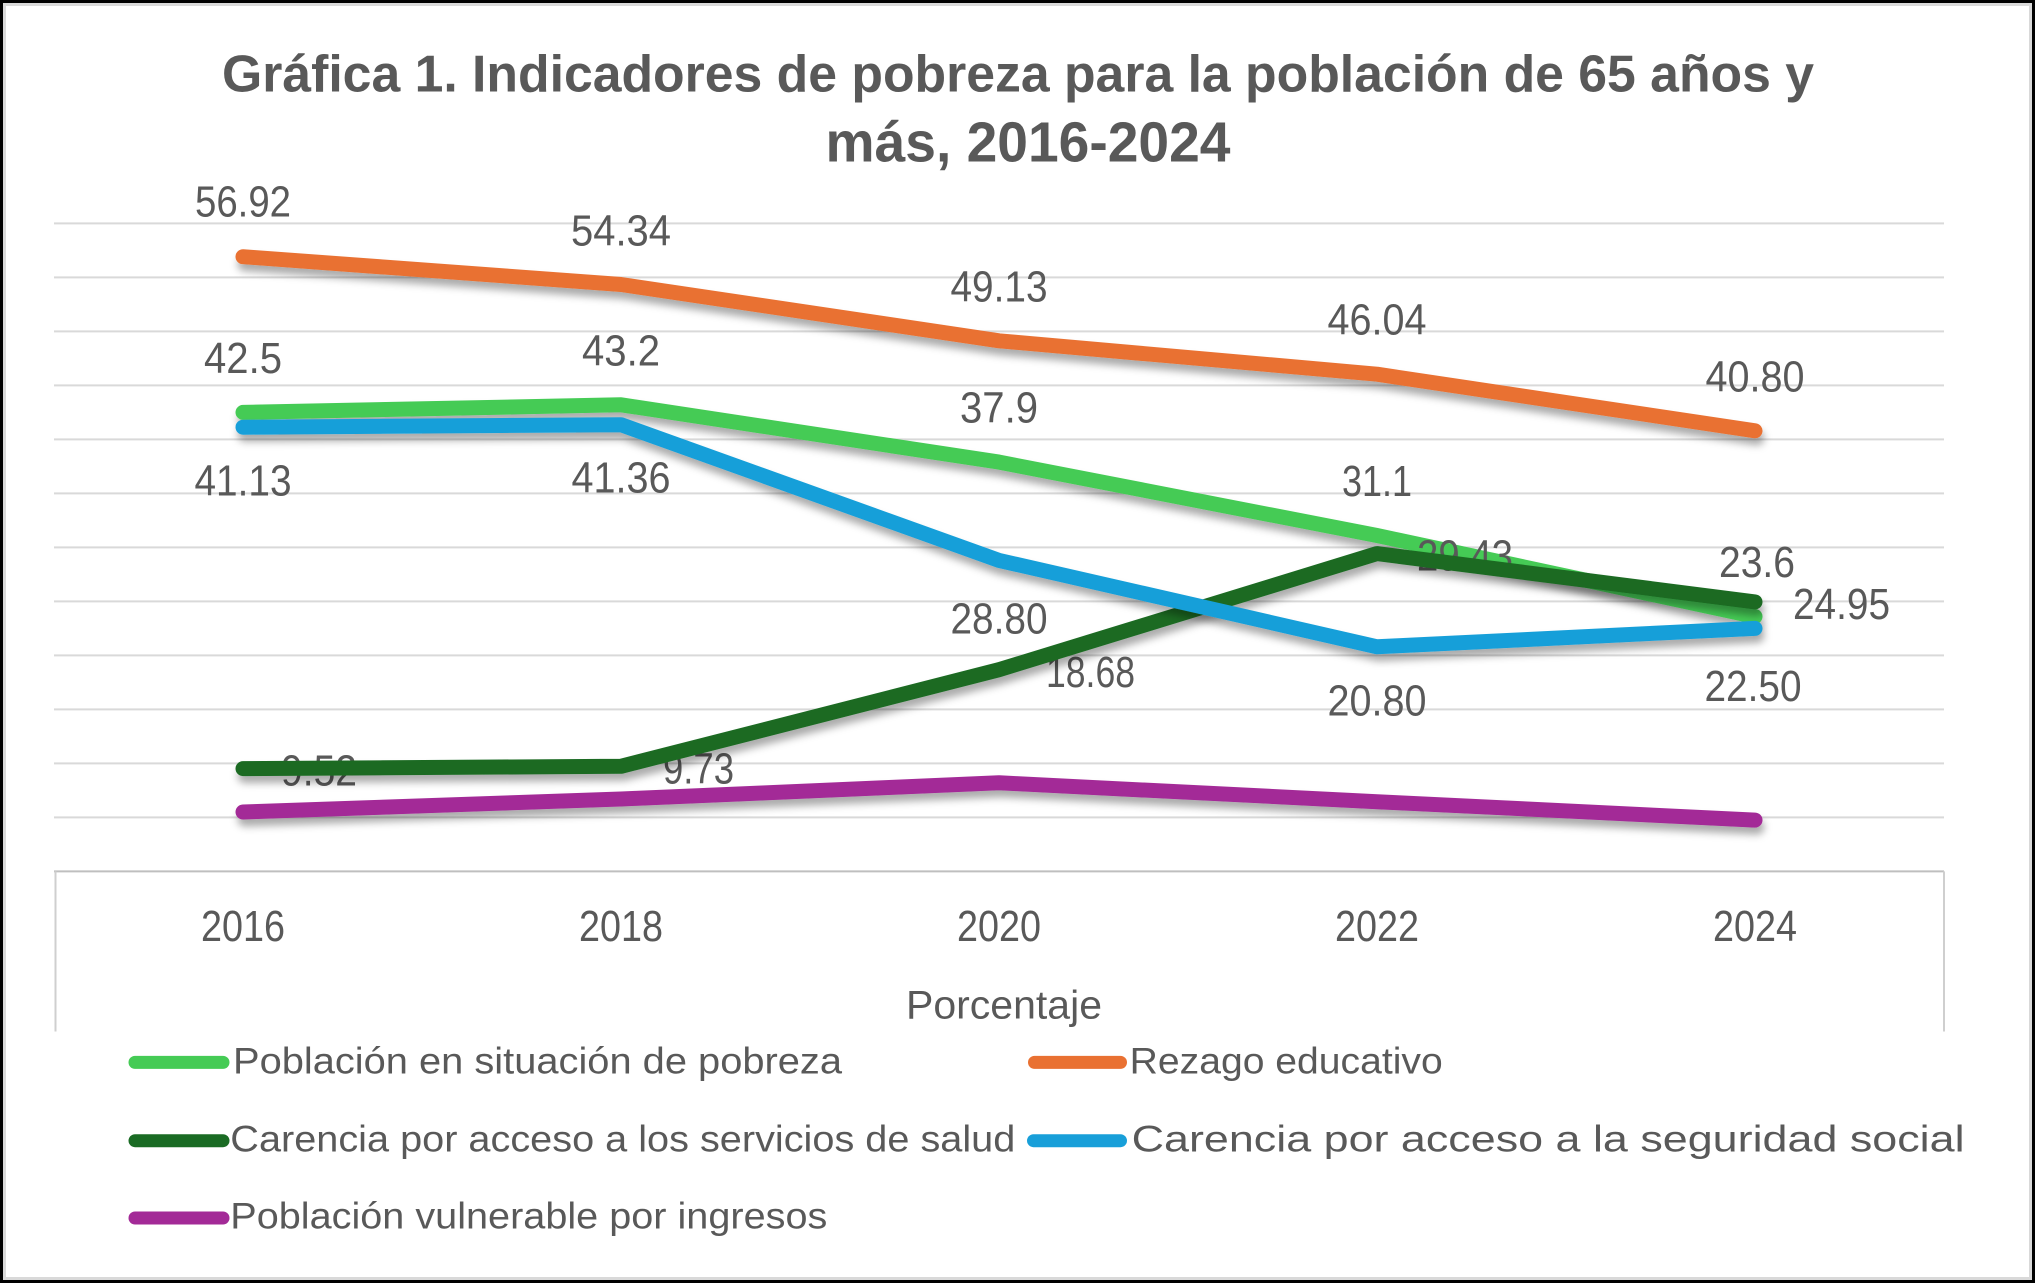  Describe the element at coordinates (999, 408) in the screenshot. I see `svg-text: 37.9` at that location.